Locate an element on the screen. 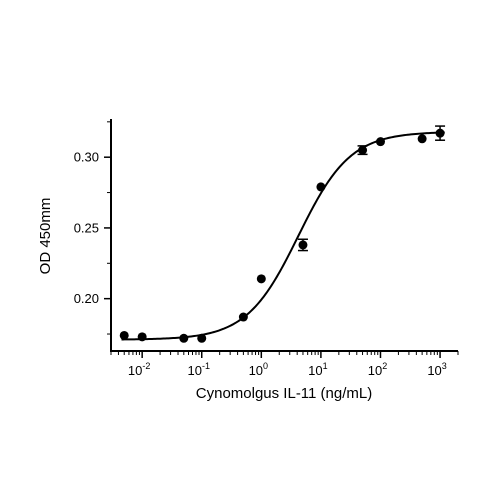 The width and height of the screenshot is (500, 500). x-tick-label: 10⁰ is located at coordinates (258, 369).